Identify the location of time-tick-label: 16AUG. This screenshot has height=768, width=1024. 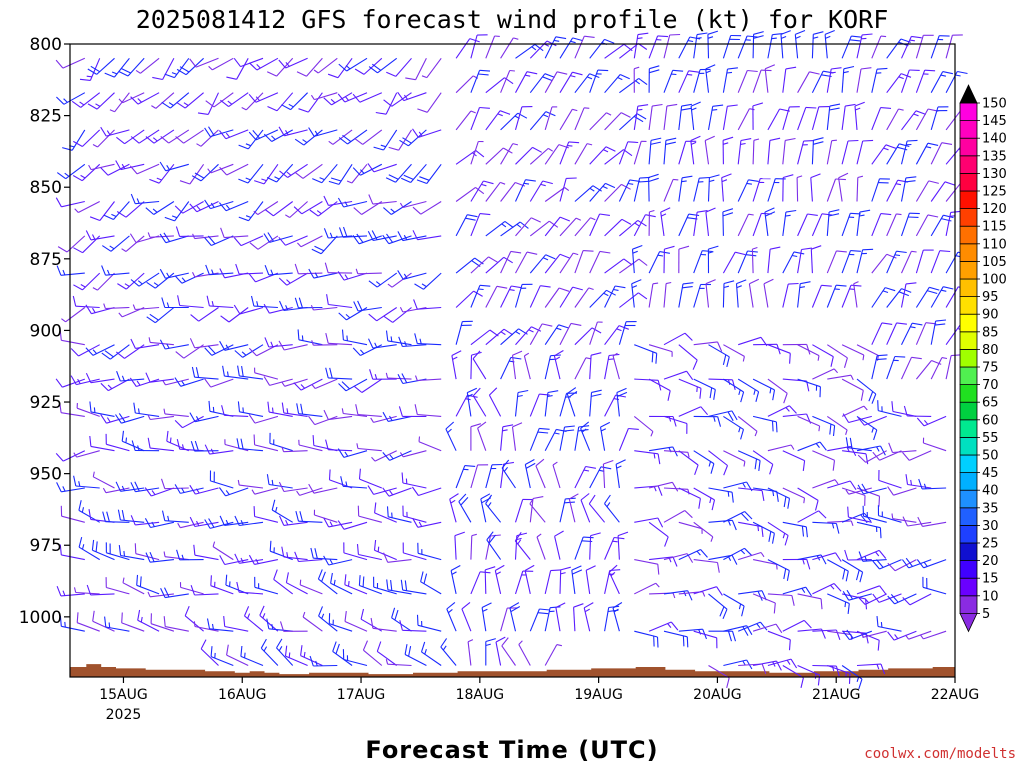
(242, 695).